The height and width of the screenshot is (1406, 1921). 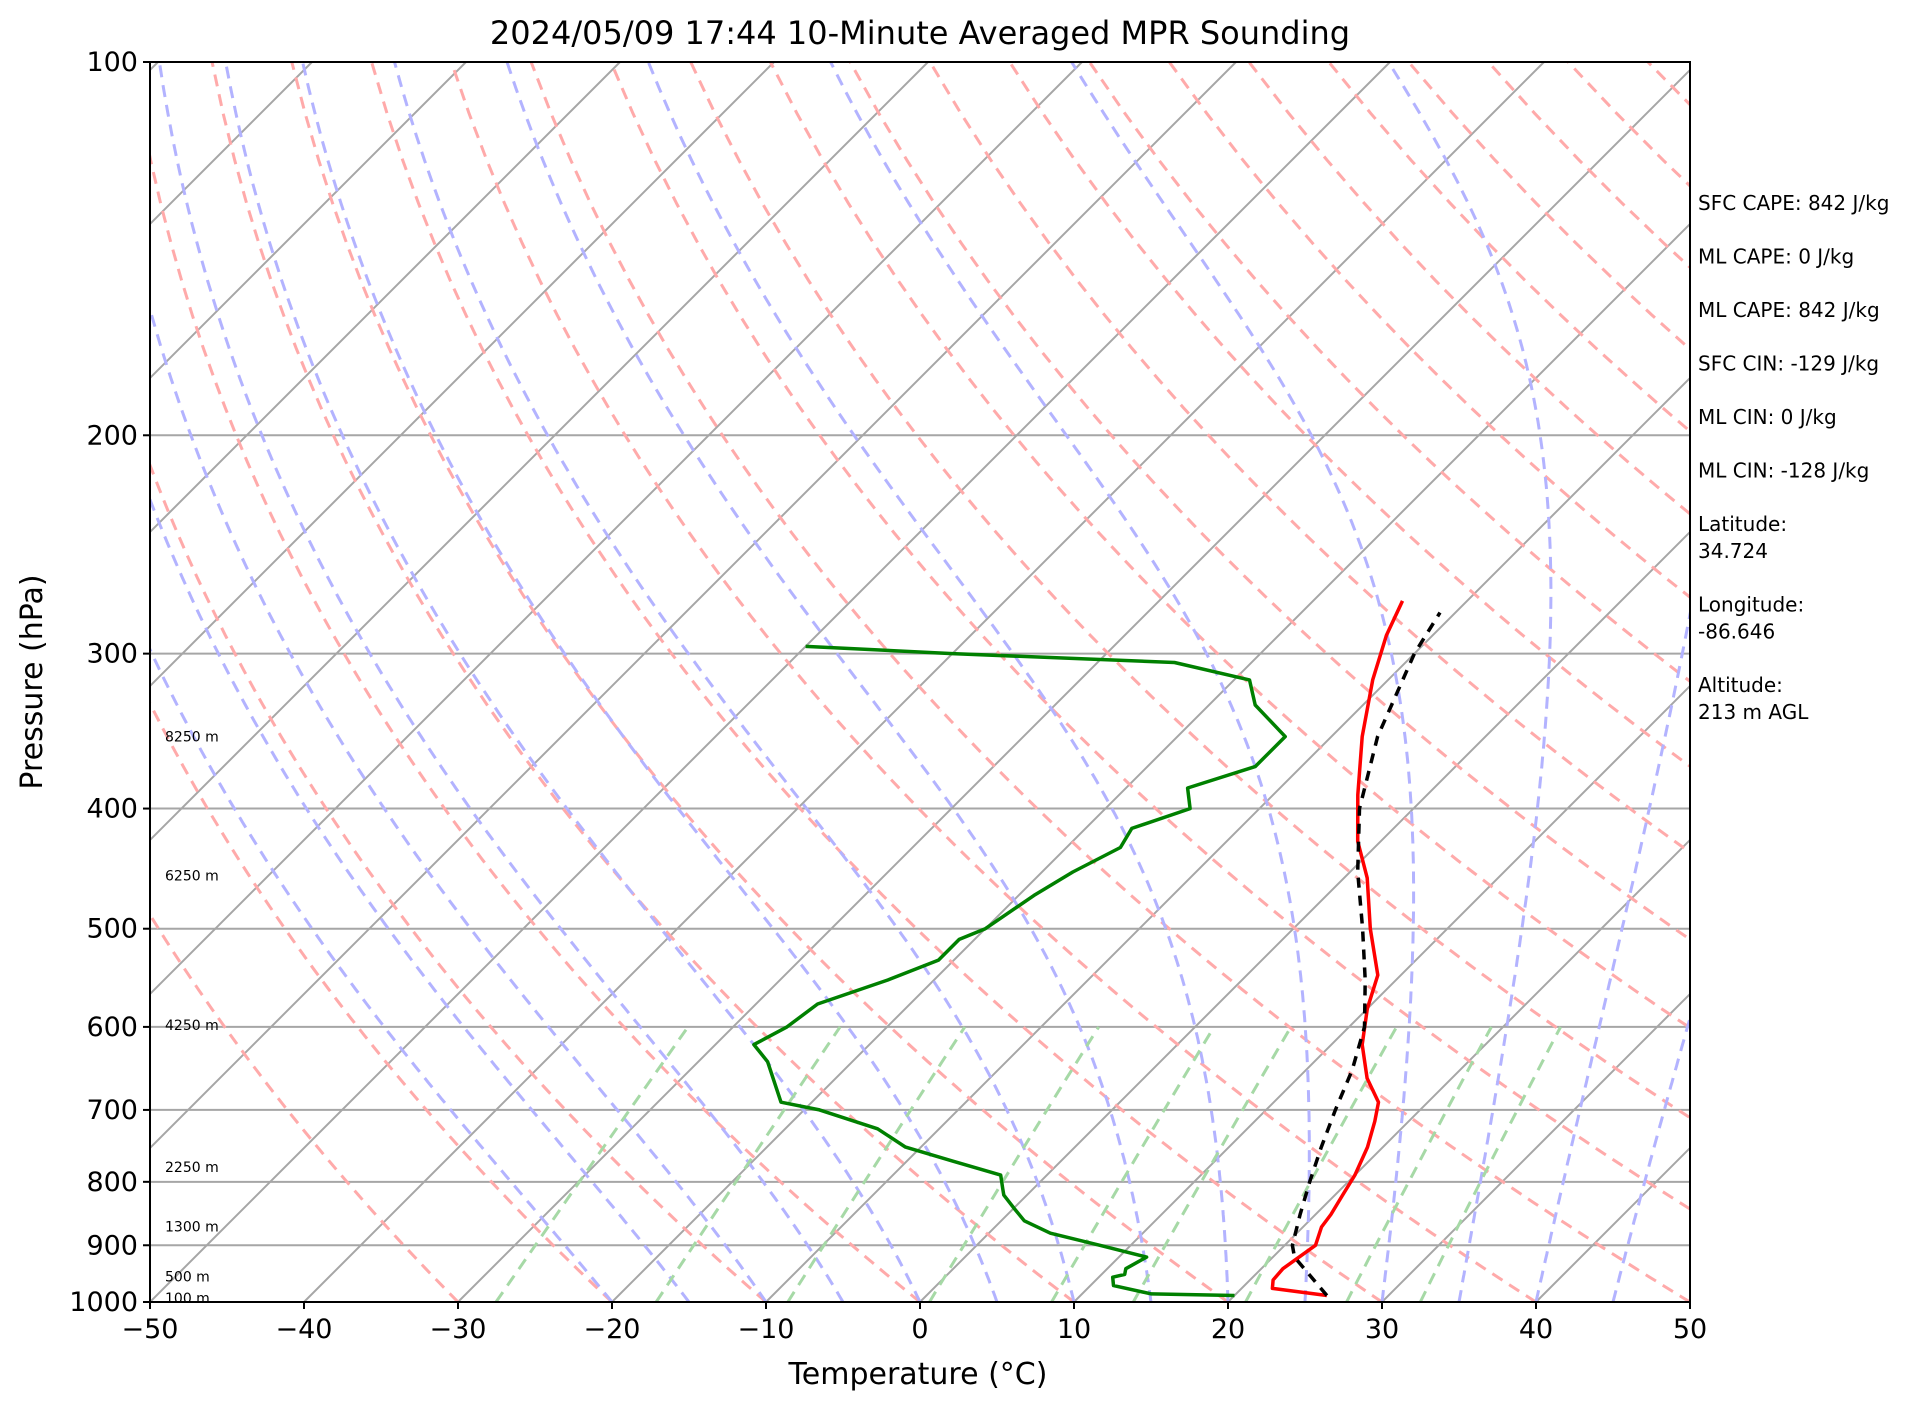 What do you see at coordinates (112, 62) in the screenshot?
I see `y-tick-label: 100` at bounding box center [112, 62].